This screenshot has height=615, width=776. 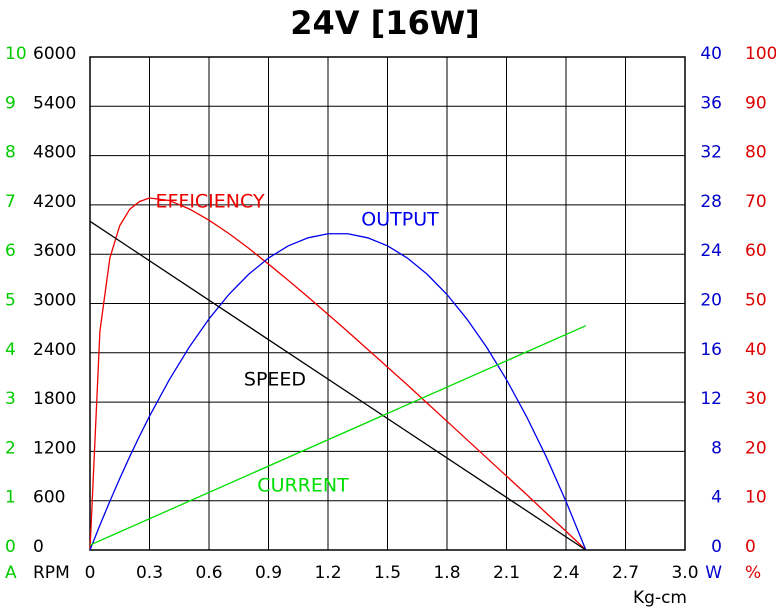 I want to click on chart-title: 24V [16W], so click(x=385, y=23).